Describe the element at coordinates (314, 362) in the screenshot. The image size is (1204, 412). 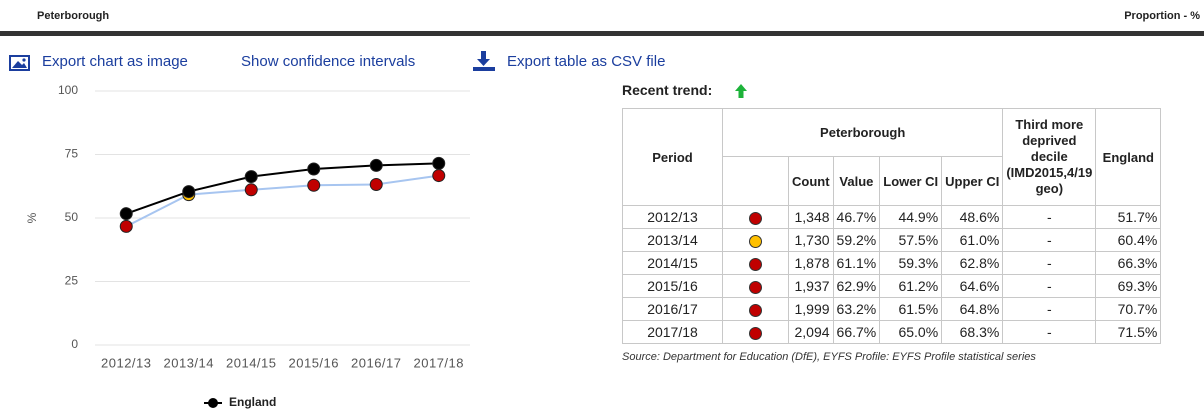
I see `x-tick-label: 2015/16` at that location.